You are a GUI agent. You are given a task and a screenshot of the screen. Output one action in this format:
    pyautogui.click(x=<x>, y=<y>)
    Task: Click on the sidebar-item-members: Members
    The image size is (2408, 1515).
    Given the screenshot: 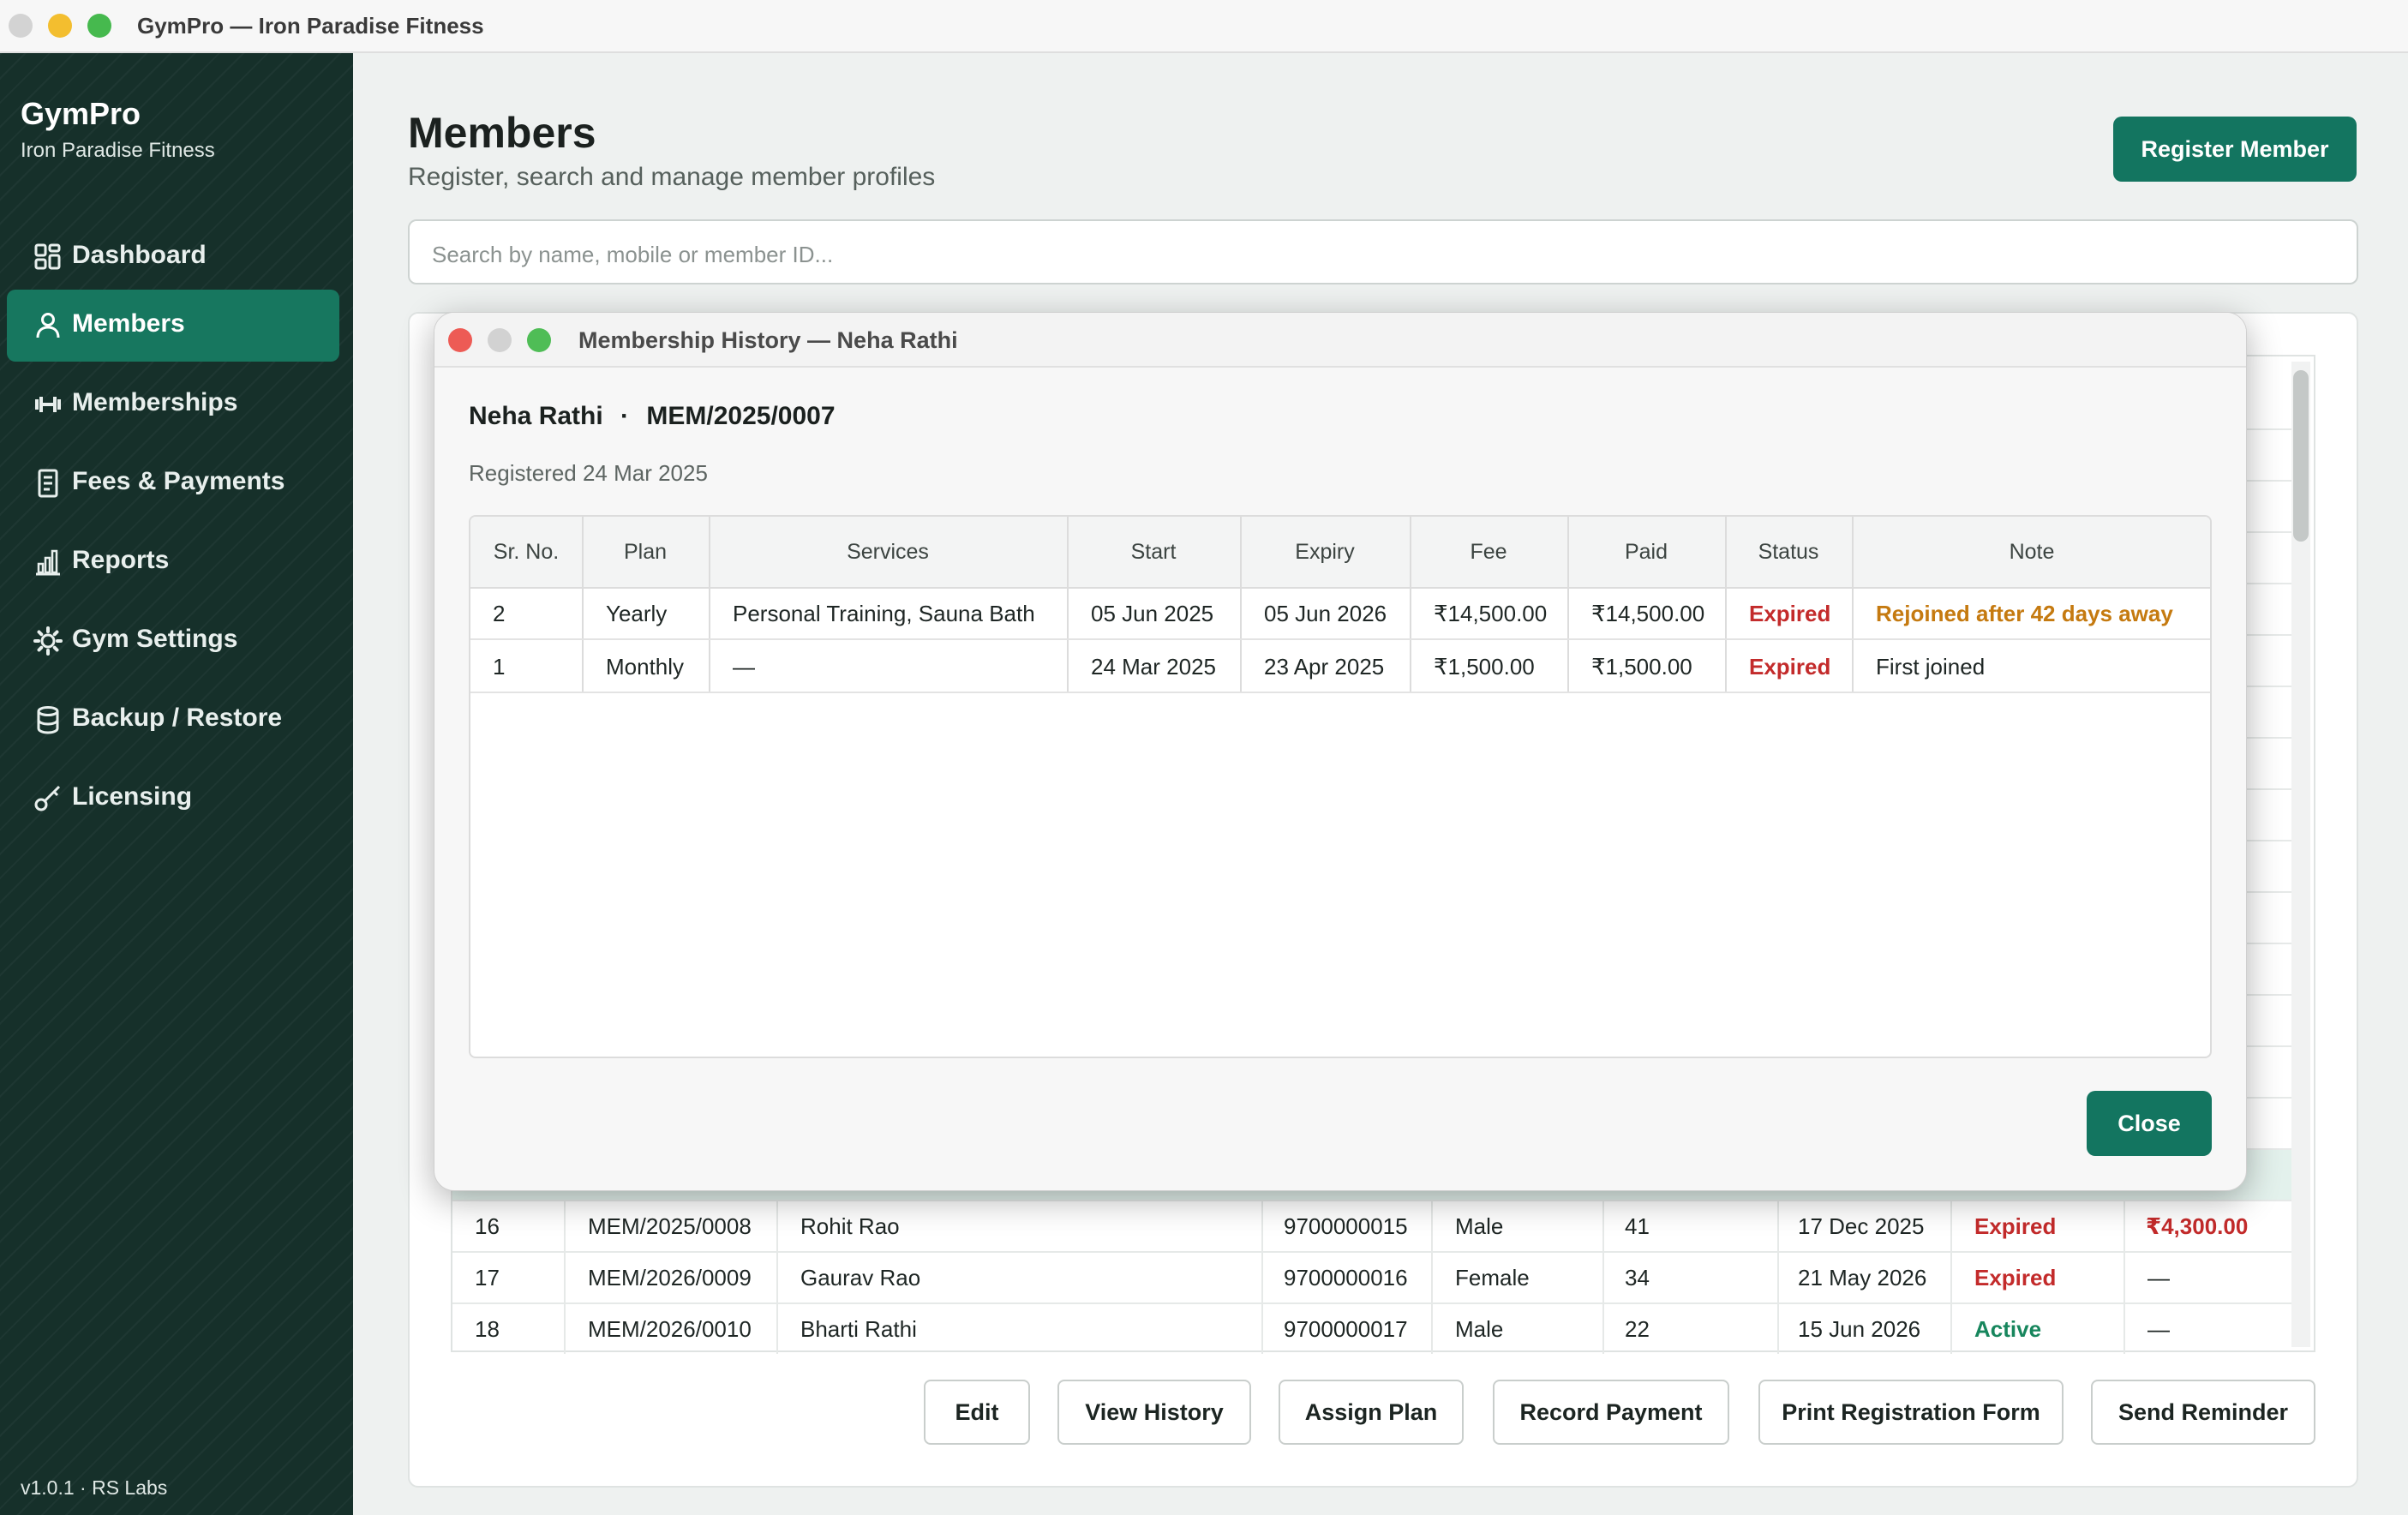 What is the action you would take?
    pyautogui.click(x=173, y=326)
    